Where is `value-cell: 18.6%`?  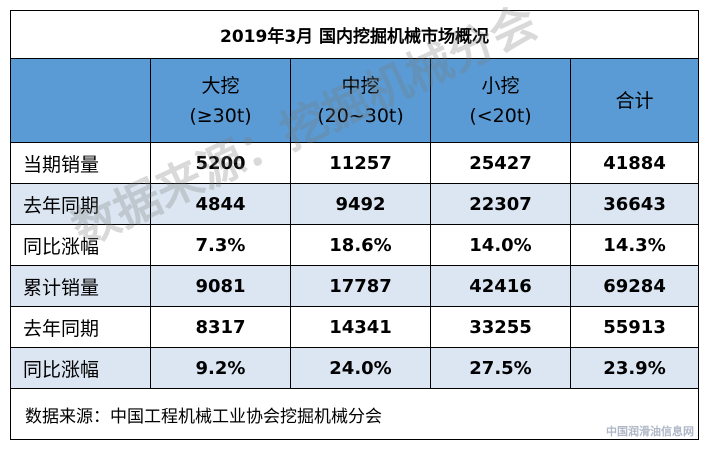
value-cell: 18.6% is located at coordinates (360, 245).